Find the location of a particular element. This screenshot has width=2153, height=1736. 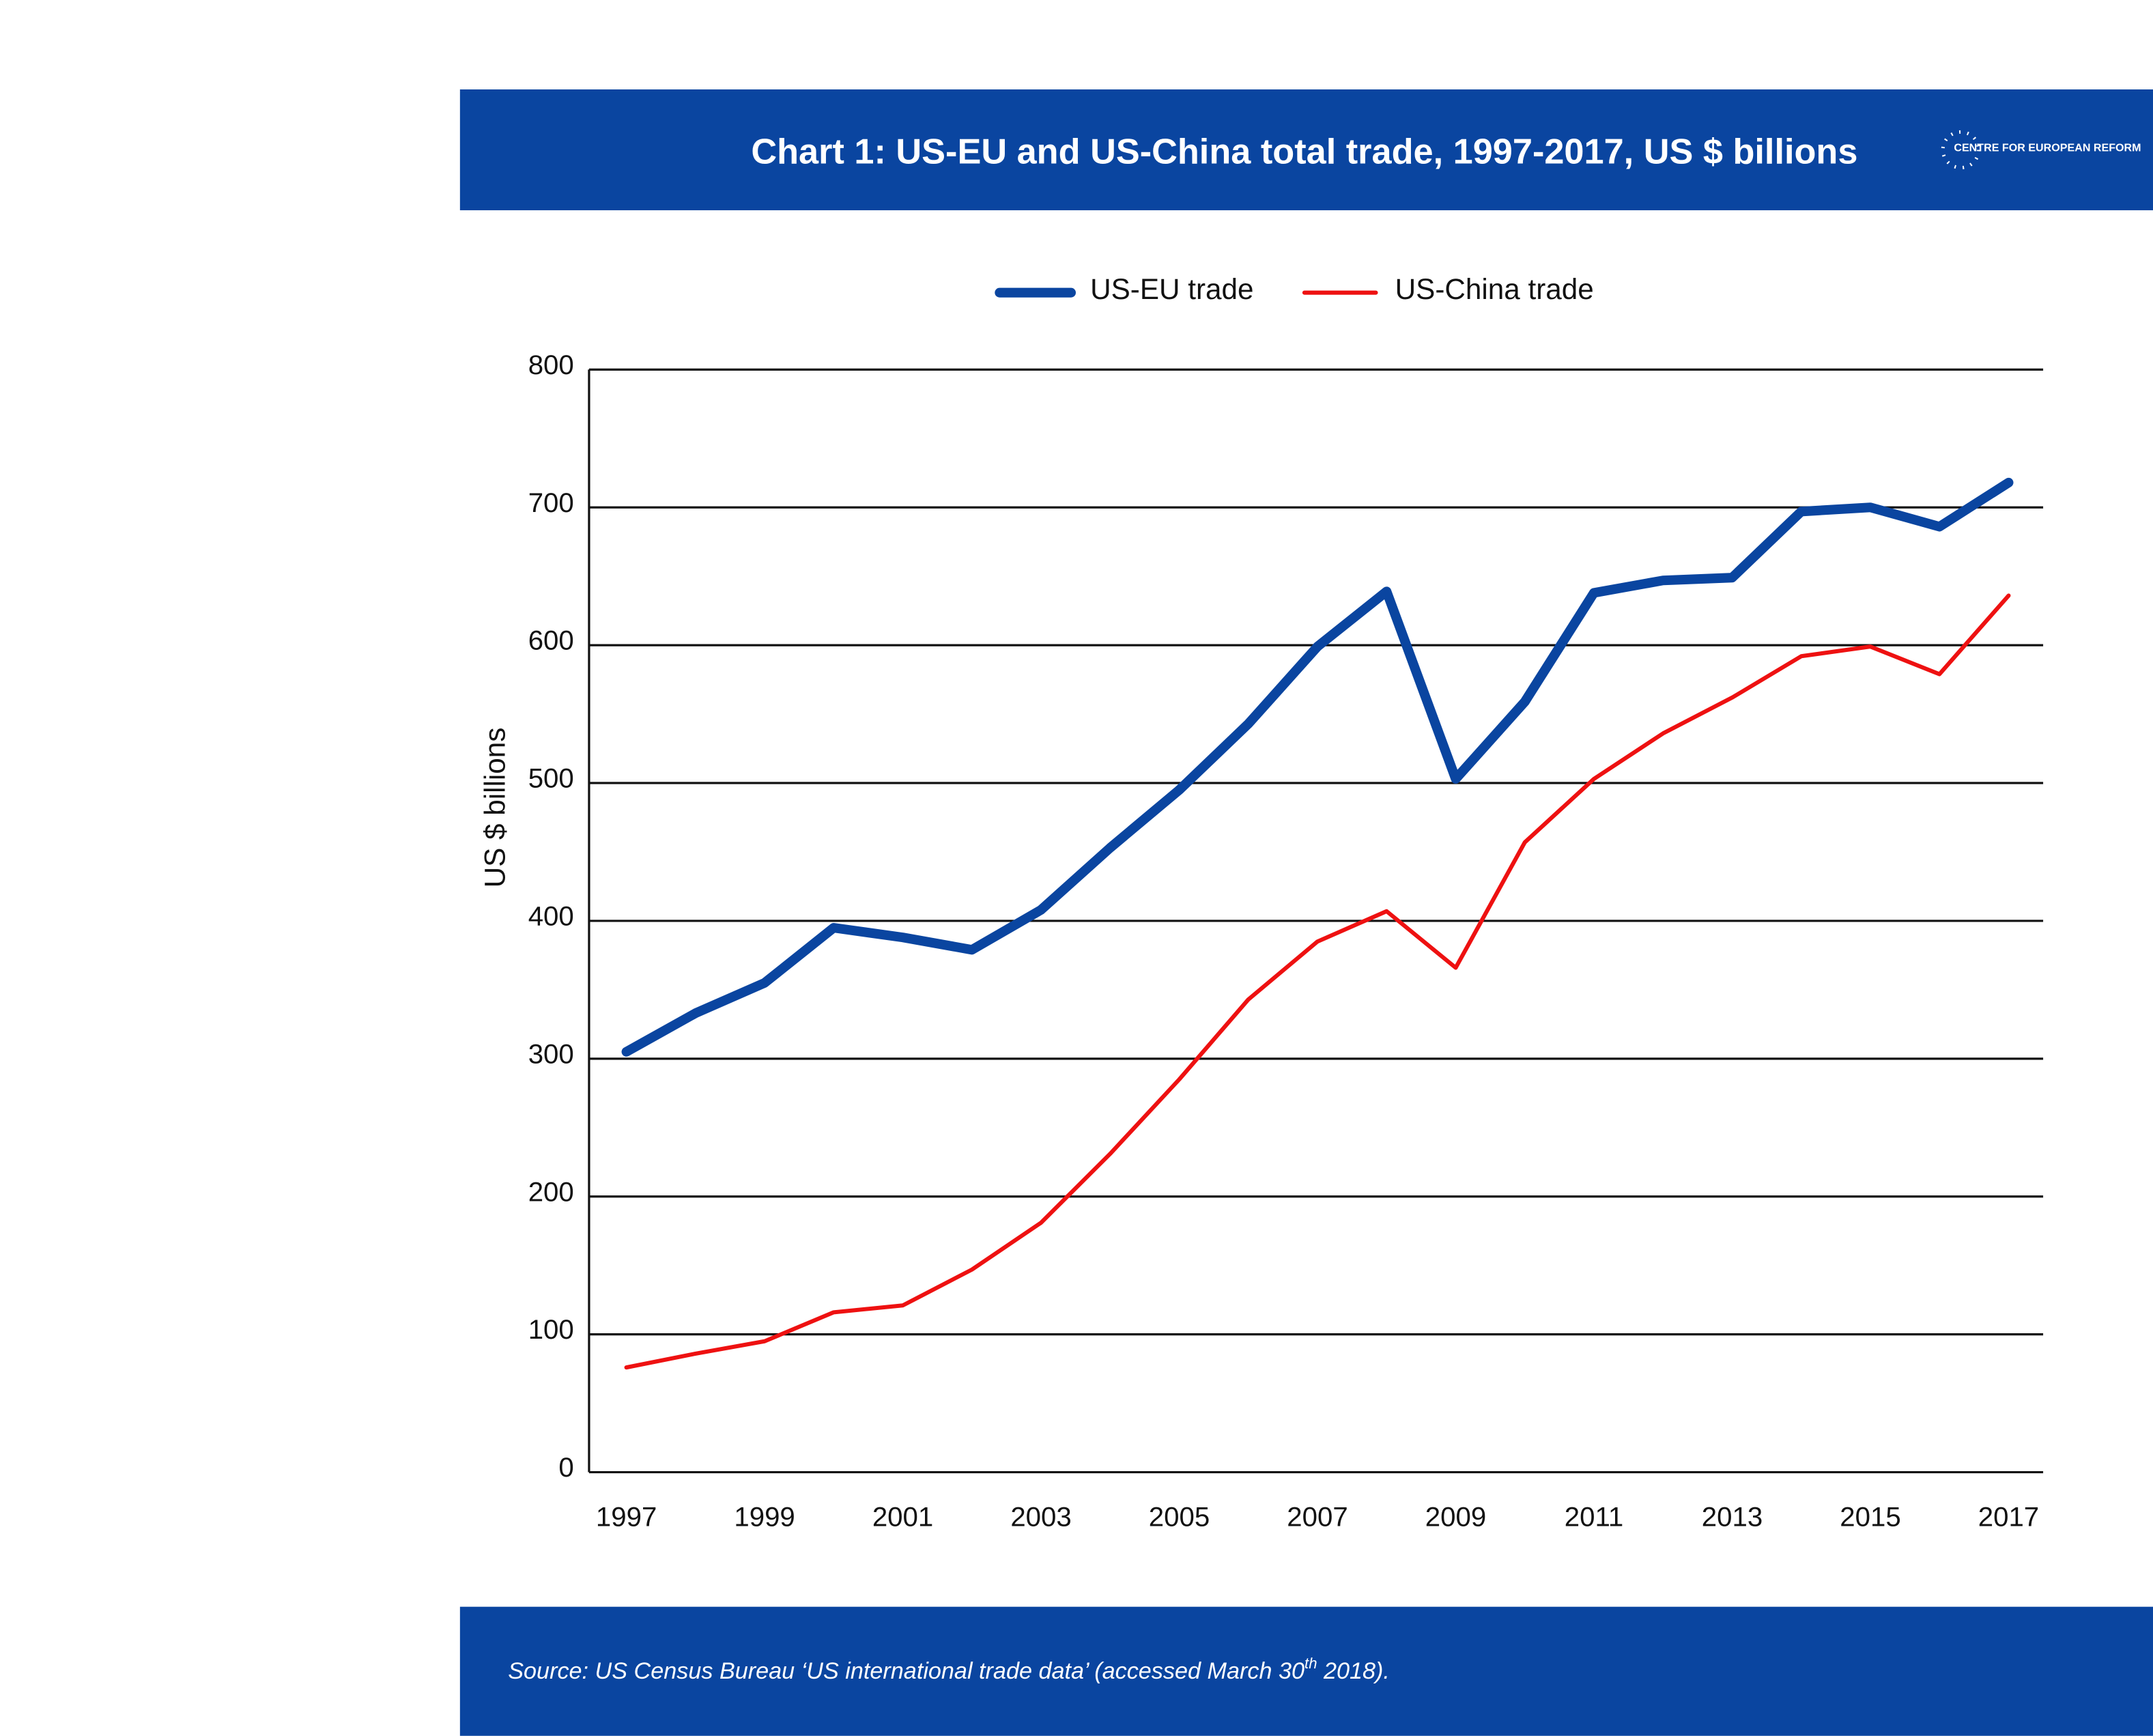

y-tick-label: 0 is located at coordinates (565, 1467).